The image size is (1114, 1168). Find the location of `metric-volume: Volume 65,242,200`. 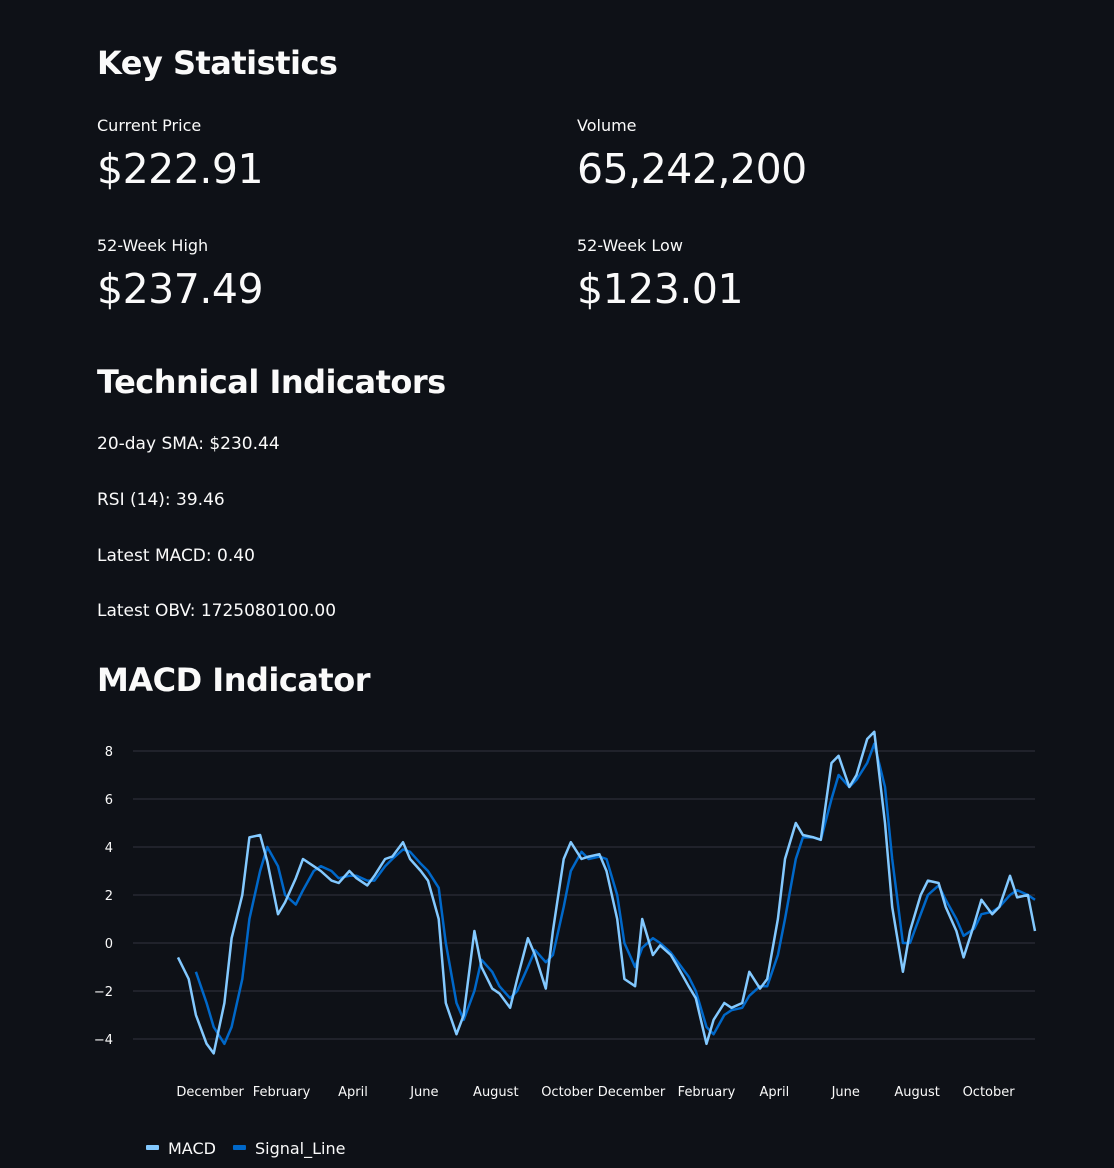

metric-volume: Volume 65,242,200 is located at coordinates (692, 154).